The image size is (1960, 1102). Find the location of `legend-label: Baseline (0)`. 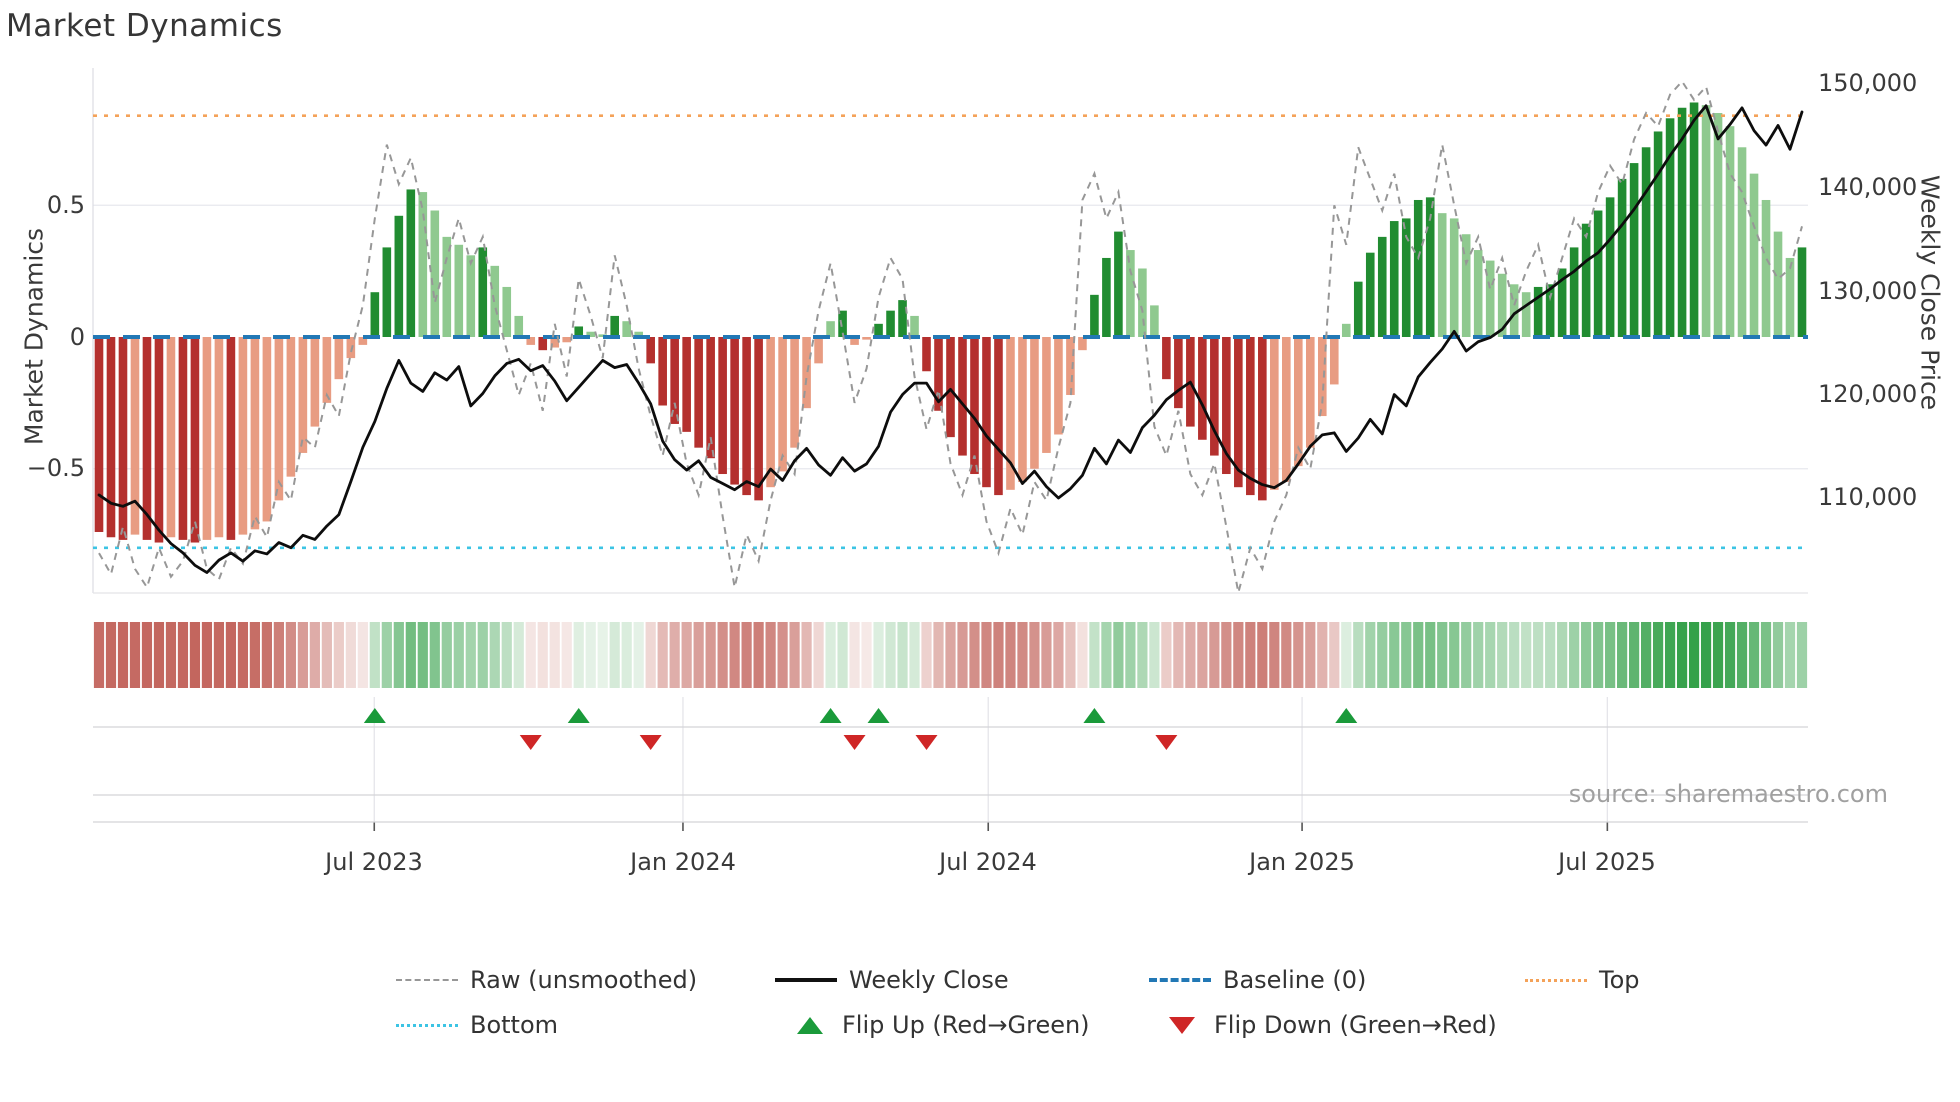

legend-label: Baseline (0) is located at coordinates (1295, 980).